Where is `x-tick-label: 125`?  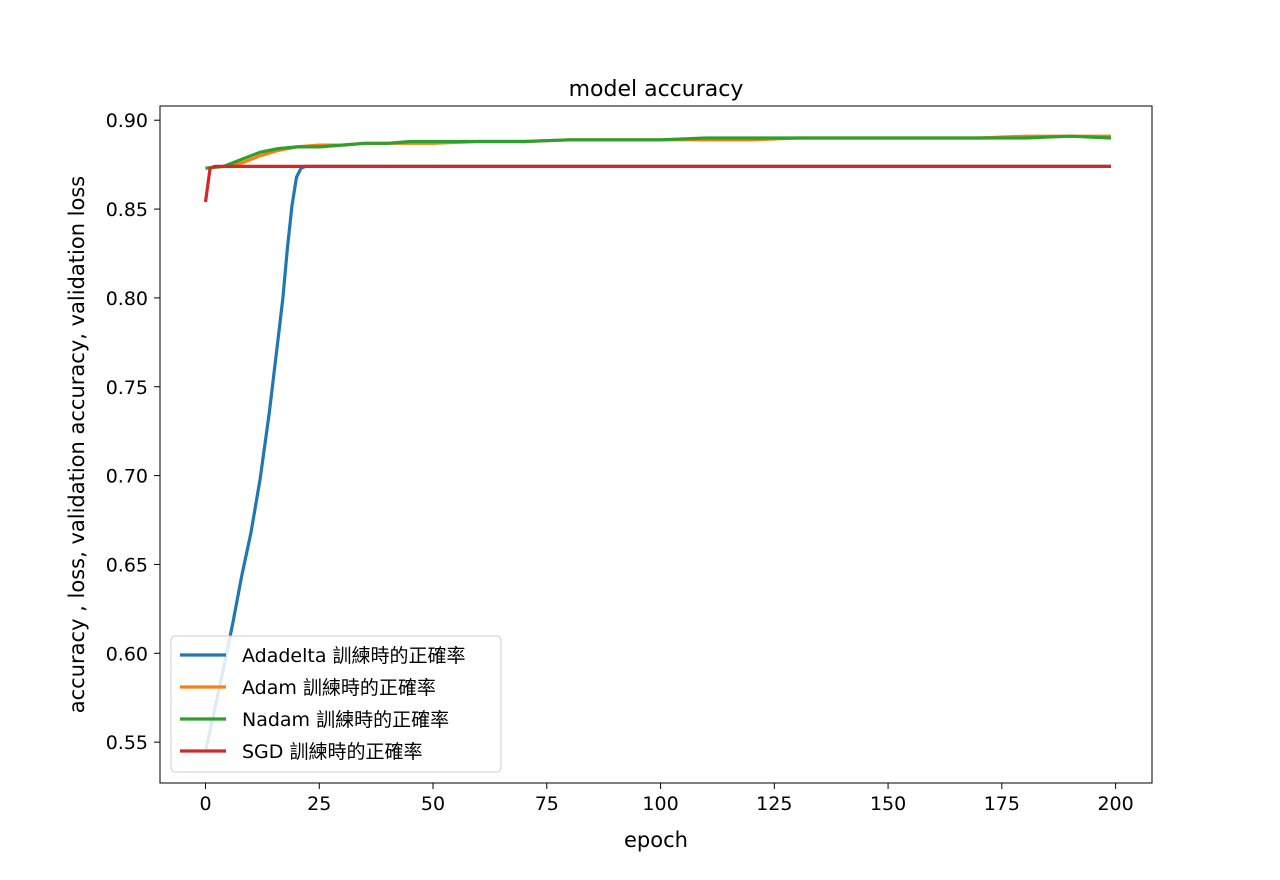 x-tick-label: 125 is located at coordinates (774, 804).